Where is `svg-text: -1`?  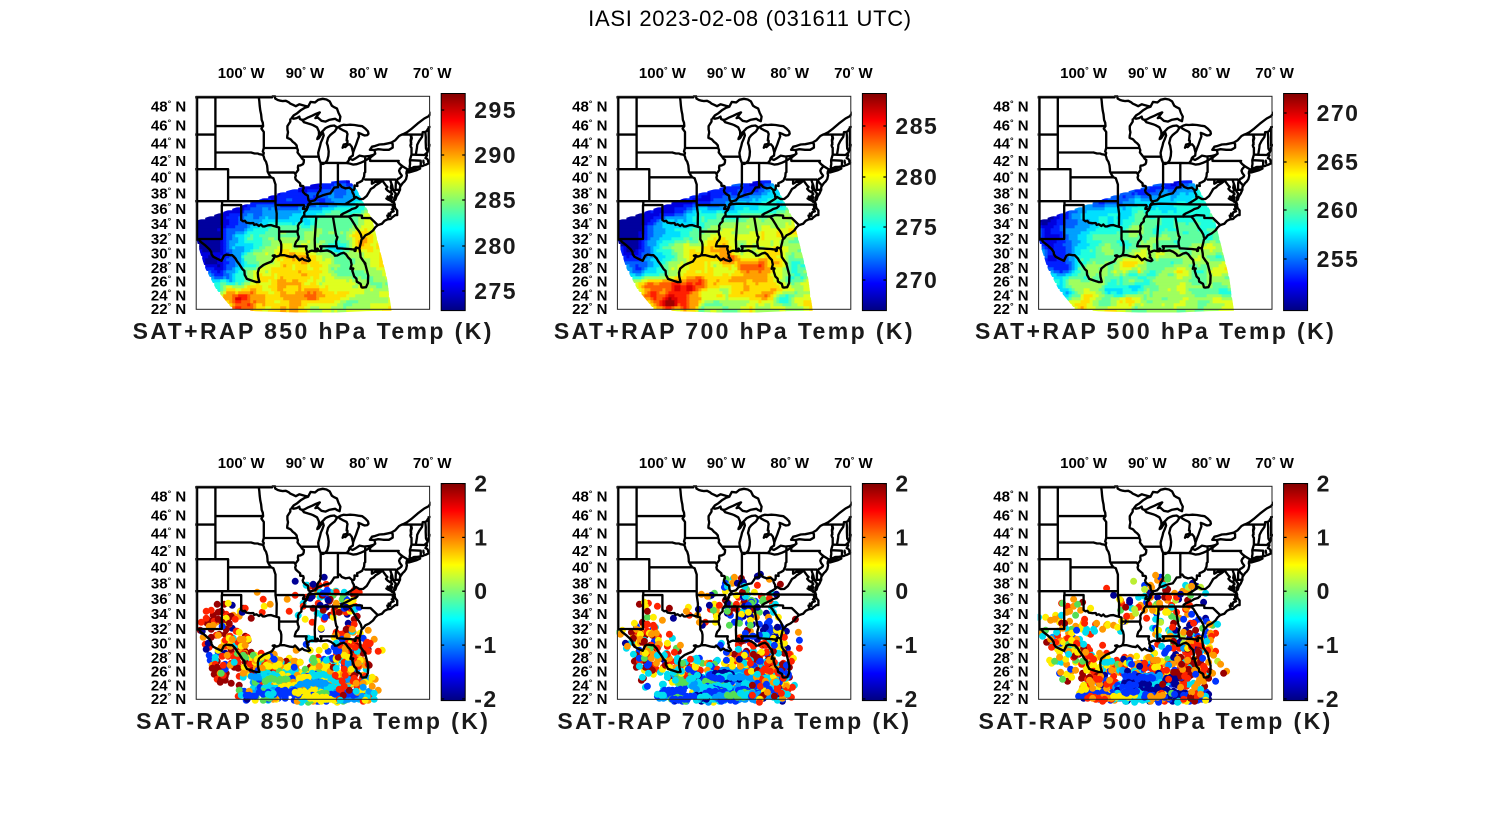 svg-text: -1 is located at coordinates (906, 645).